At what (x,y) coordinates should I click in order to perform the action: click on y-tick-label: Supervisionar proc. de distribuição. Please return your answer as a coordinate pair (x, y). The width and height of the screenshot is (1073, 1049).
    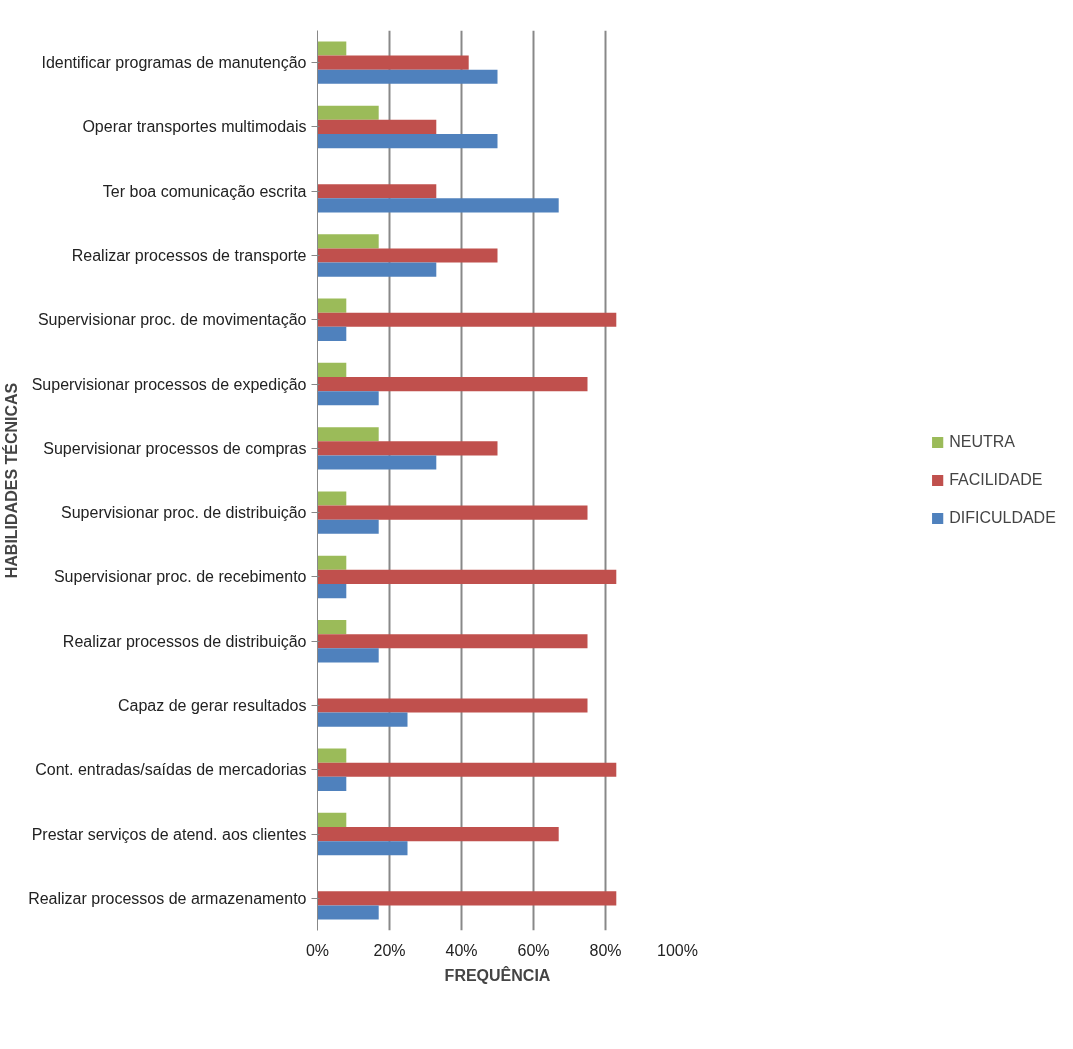
    Looking at the image, I should click on (184, 513).